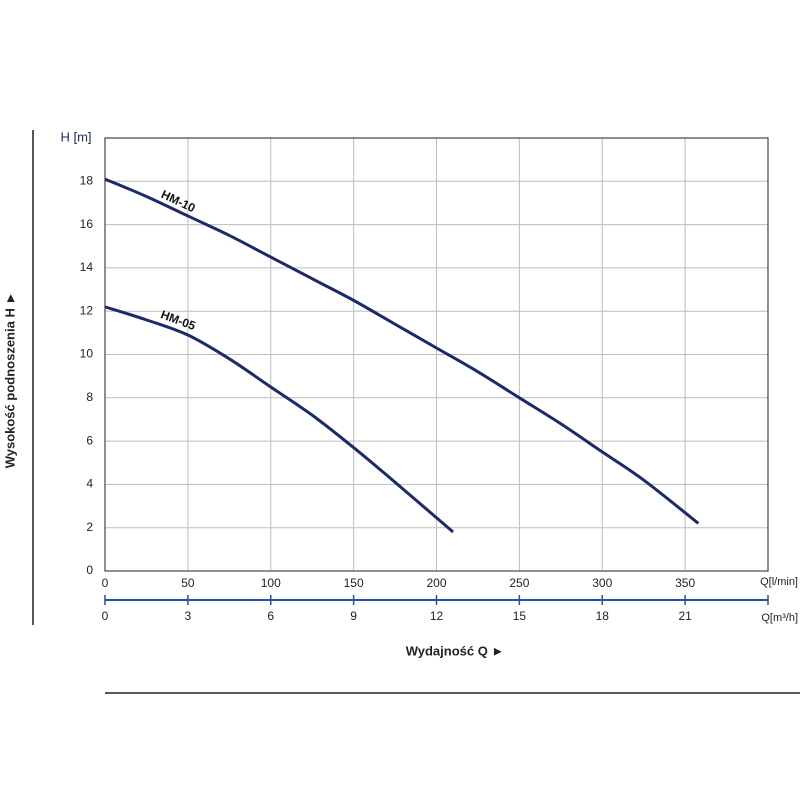 The height and width of the screenshot is (800, 800). Describe the element at coordinates (455, 650) in the screenshot. I see `x-title: Wydajność Q ►` at that location.